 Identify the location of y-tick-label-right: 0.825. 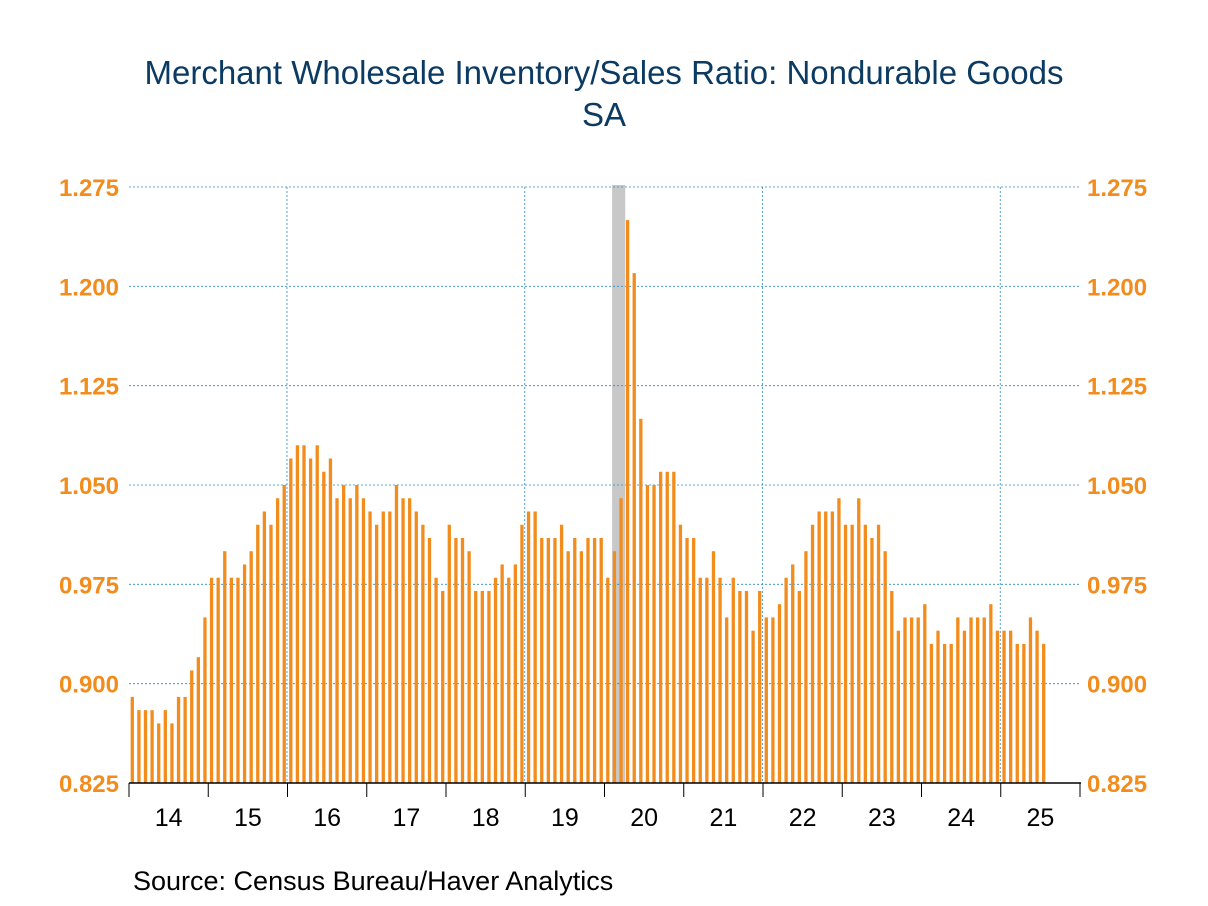
(1117, 784).